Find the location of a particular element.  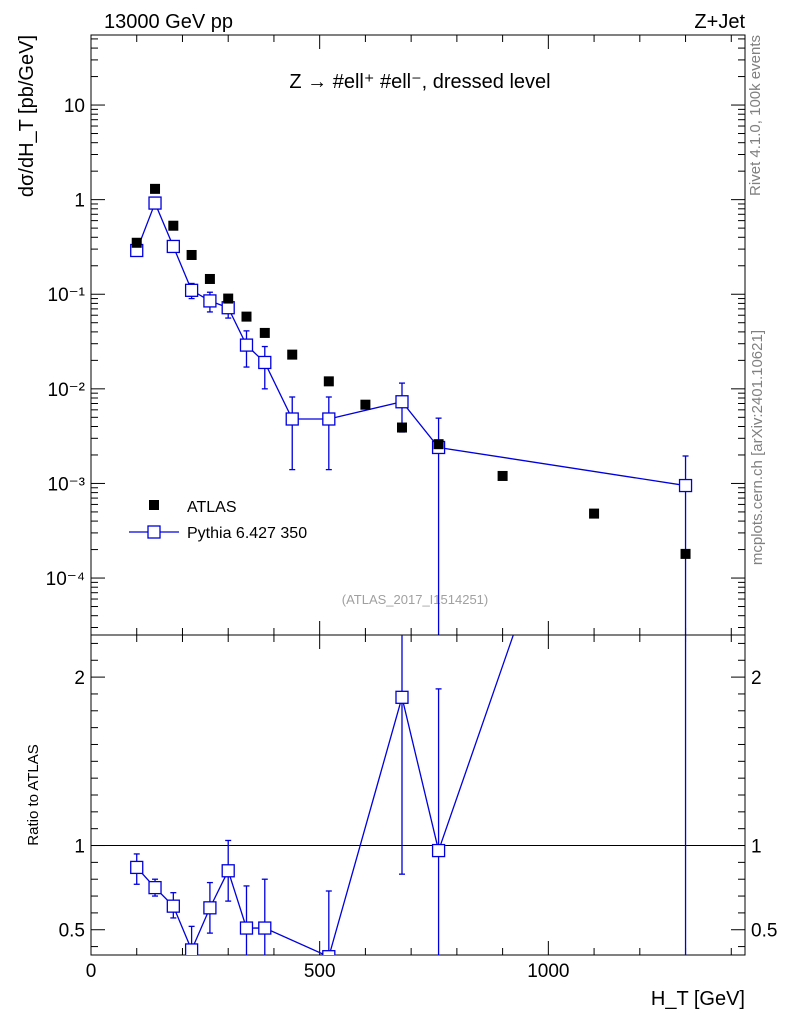

ratio-y-tick-label-right: 2 is located at coordinates (756, 678).